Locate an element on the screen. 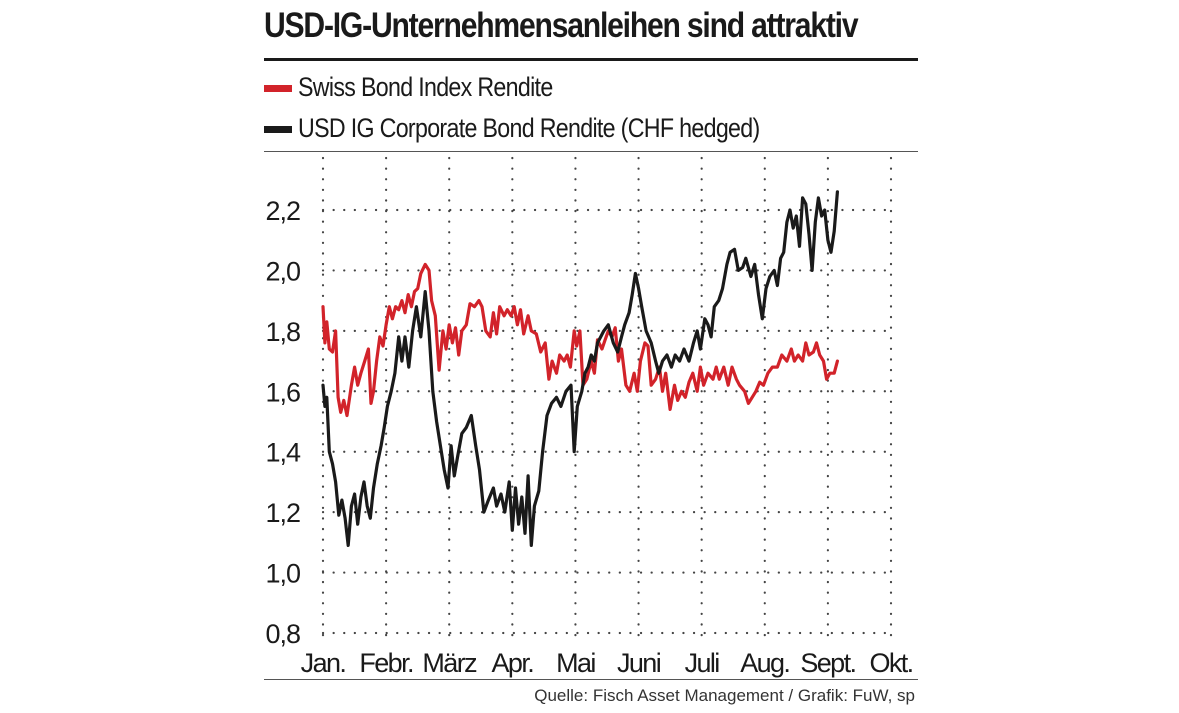 This screenshot has width=1179, height=713. legend-swatch-swiss is located at coordinates (278, 88).